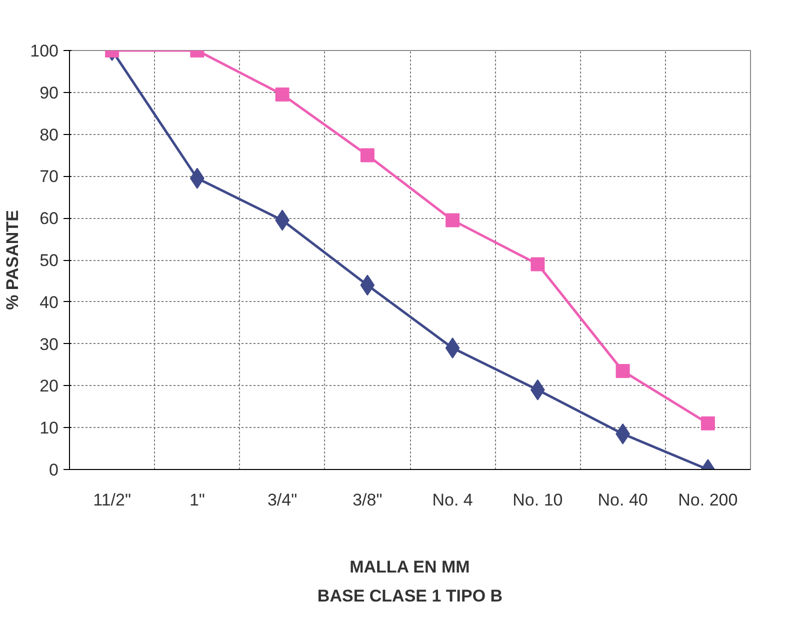  I want to click on y-tick-label: 30, so click(49, 344).